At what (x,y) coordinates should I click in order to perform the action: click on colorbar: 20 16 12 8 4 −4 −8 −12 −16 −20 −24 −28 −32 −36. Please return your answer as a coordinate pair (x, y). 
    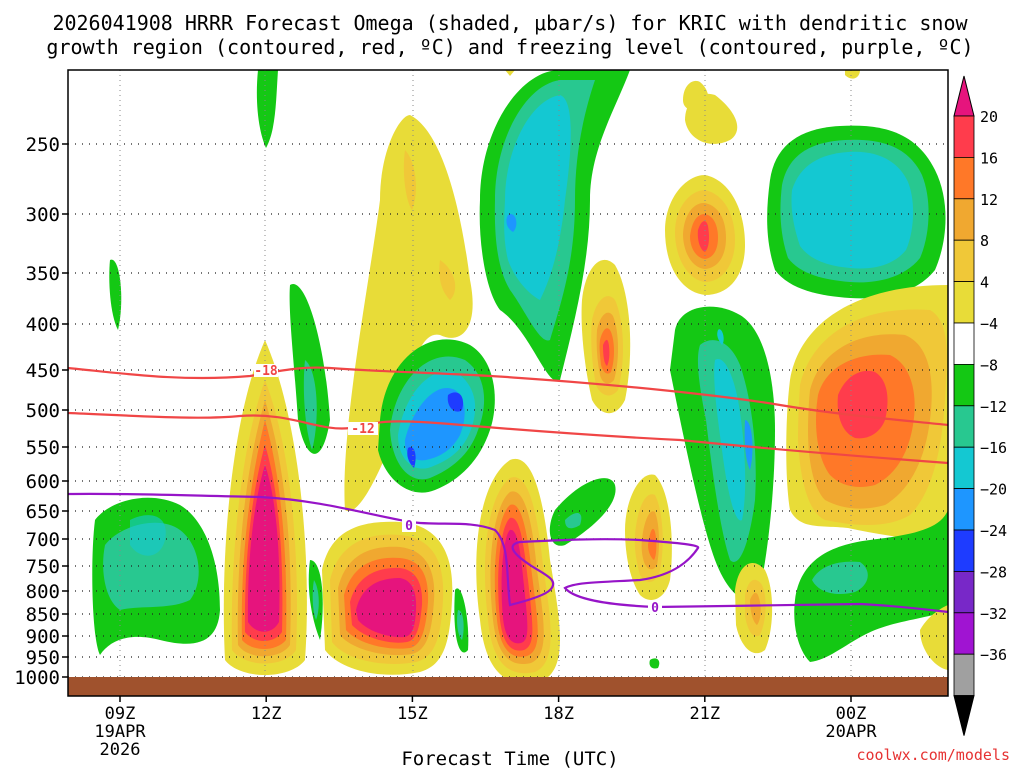
    Looking at the image, I should click on (980, 405).